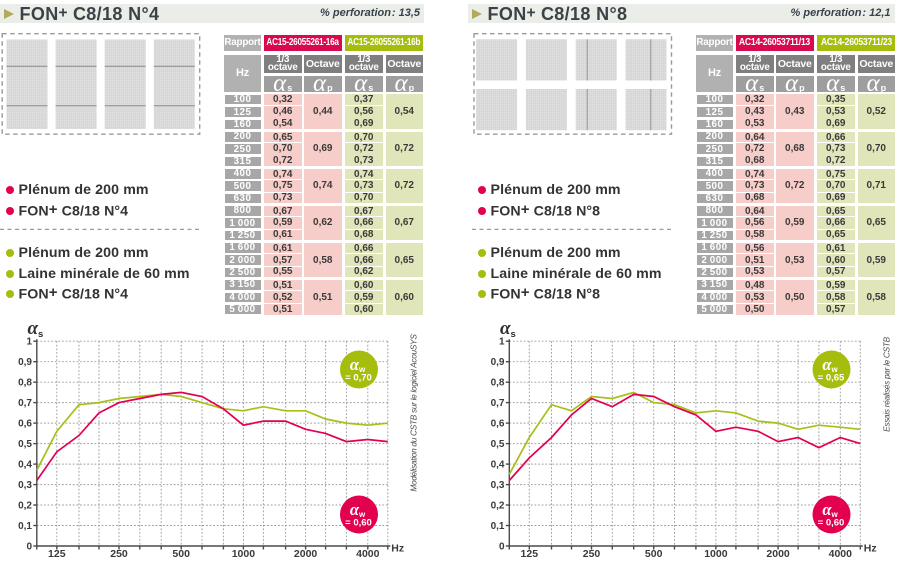 Image resolution: width=903 pixels, height=564 pixels. Describe the element at coordinates (831, 378) in the screenshot. I see `svg-text: = 0,65` at that location.